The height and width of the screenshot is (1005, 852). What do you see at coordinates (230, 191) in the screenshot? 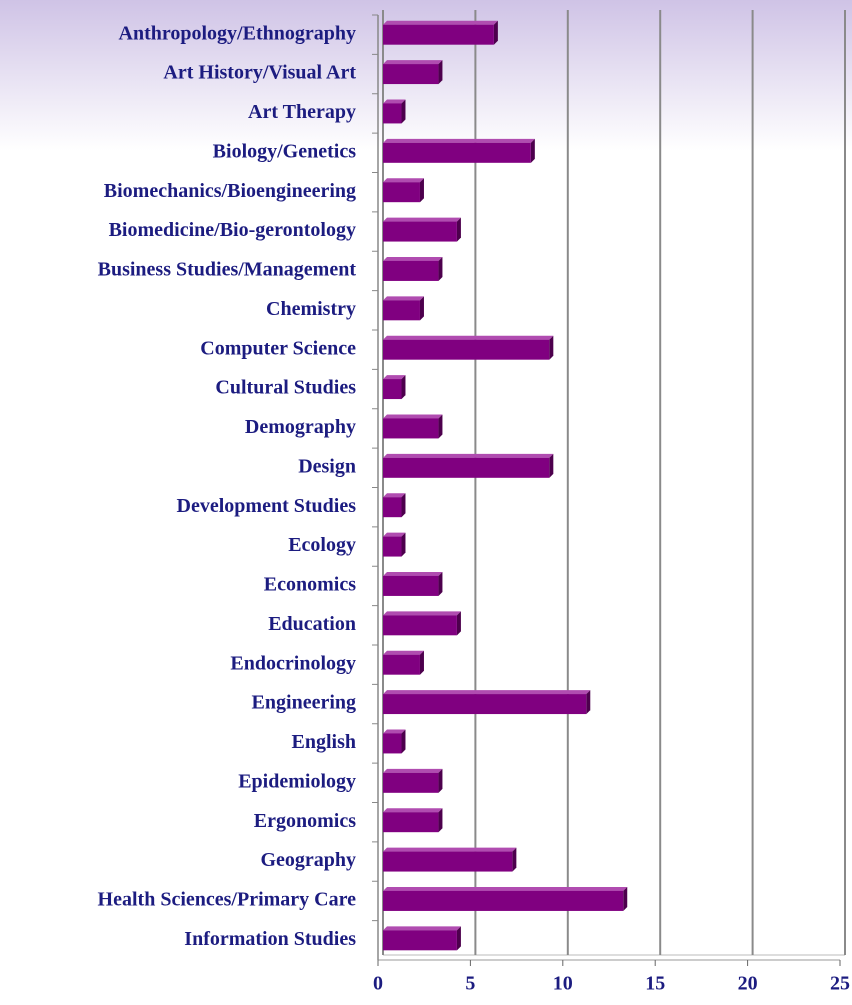
I see `y-tick-label: Biomechanics/Bioengineering` at bounding box center [230, 191].